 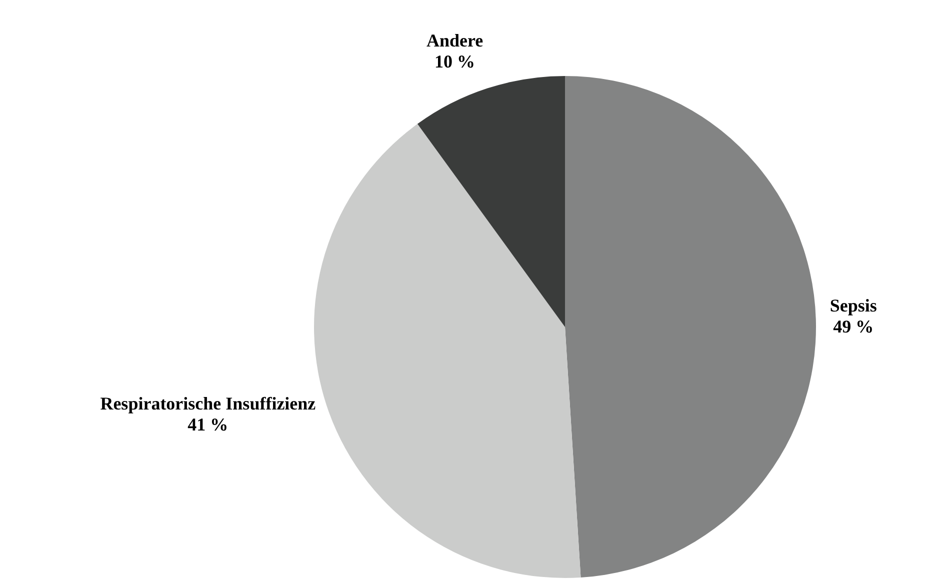 I want to click on slice-label: Andere, so click(x=455, y=40).